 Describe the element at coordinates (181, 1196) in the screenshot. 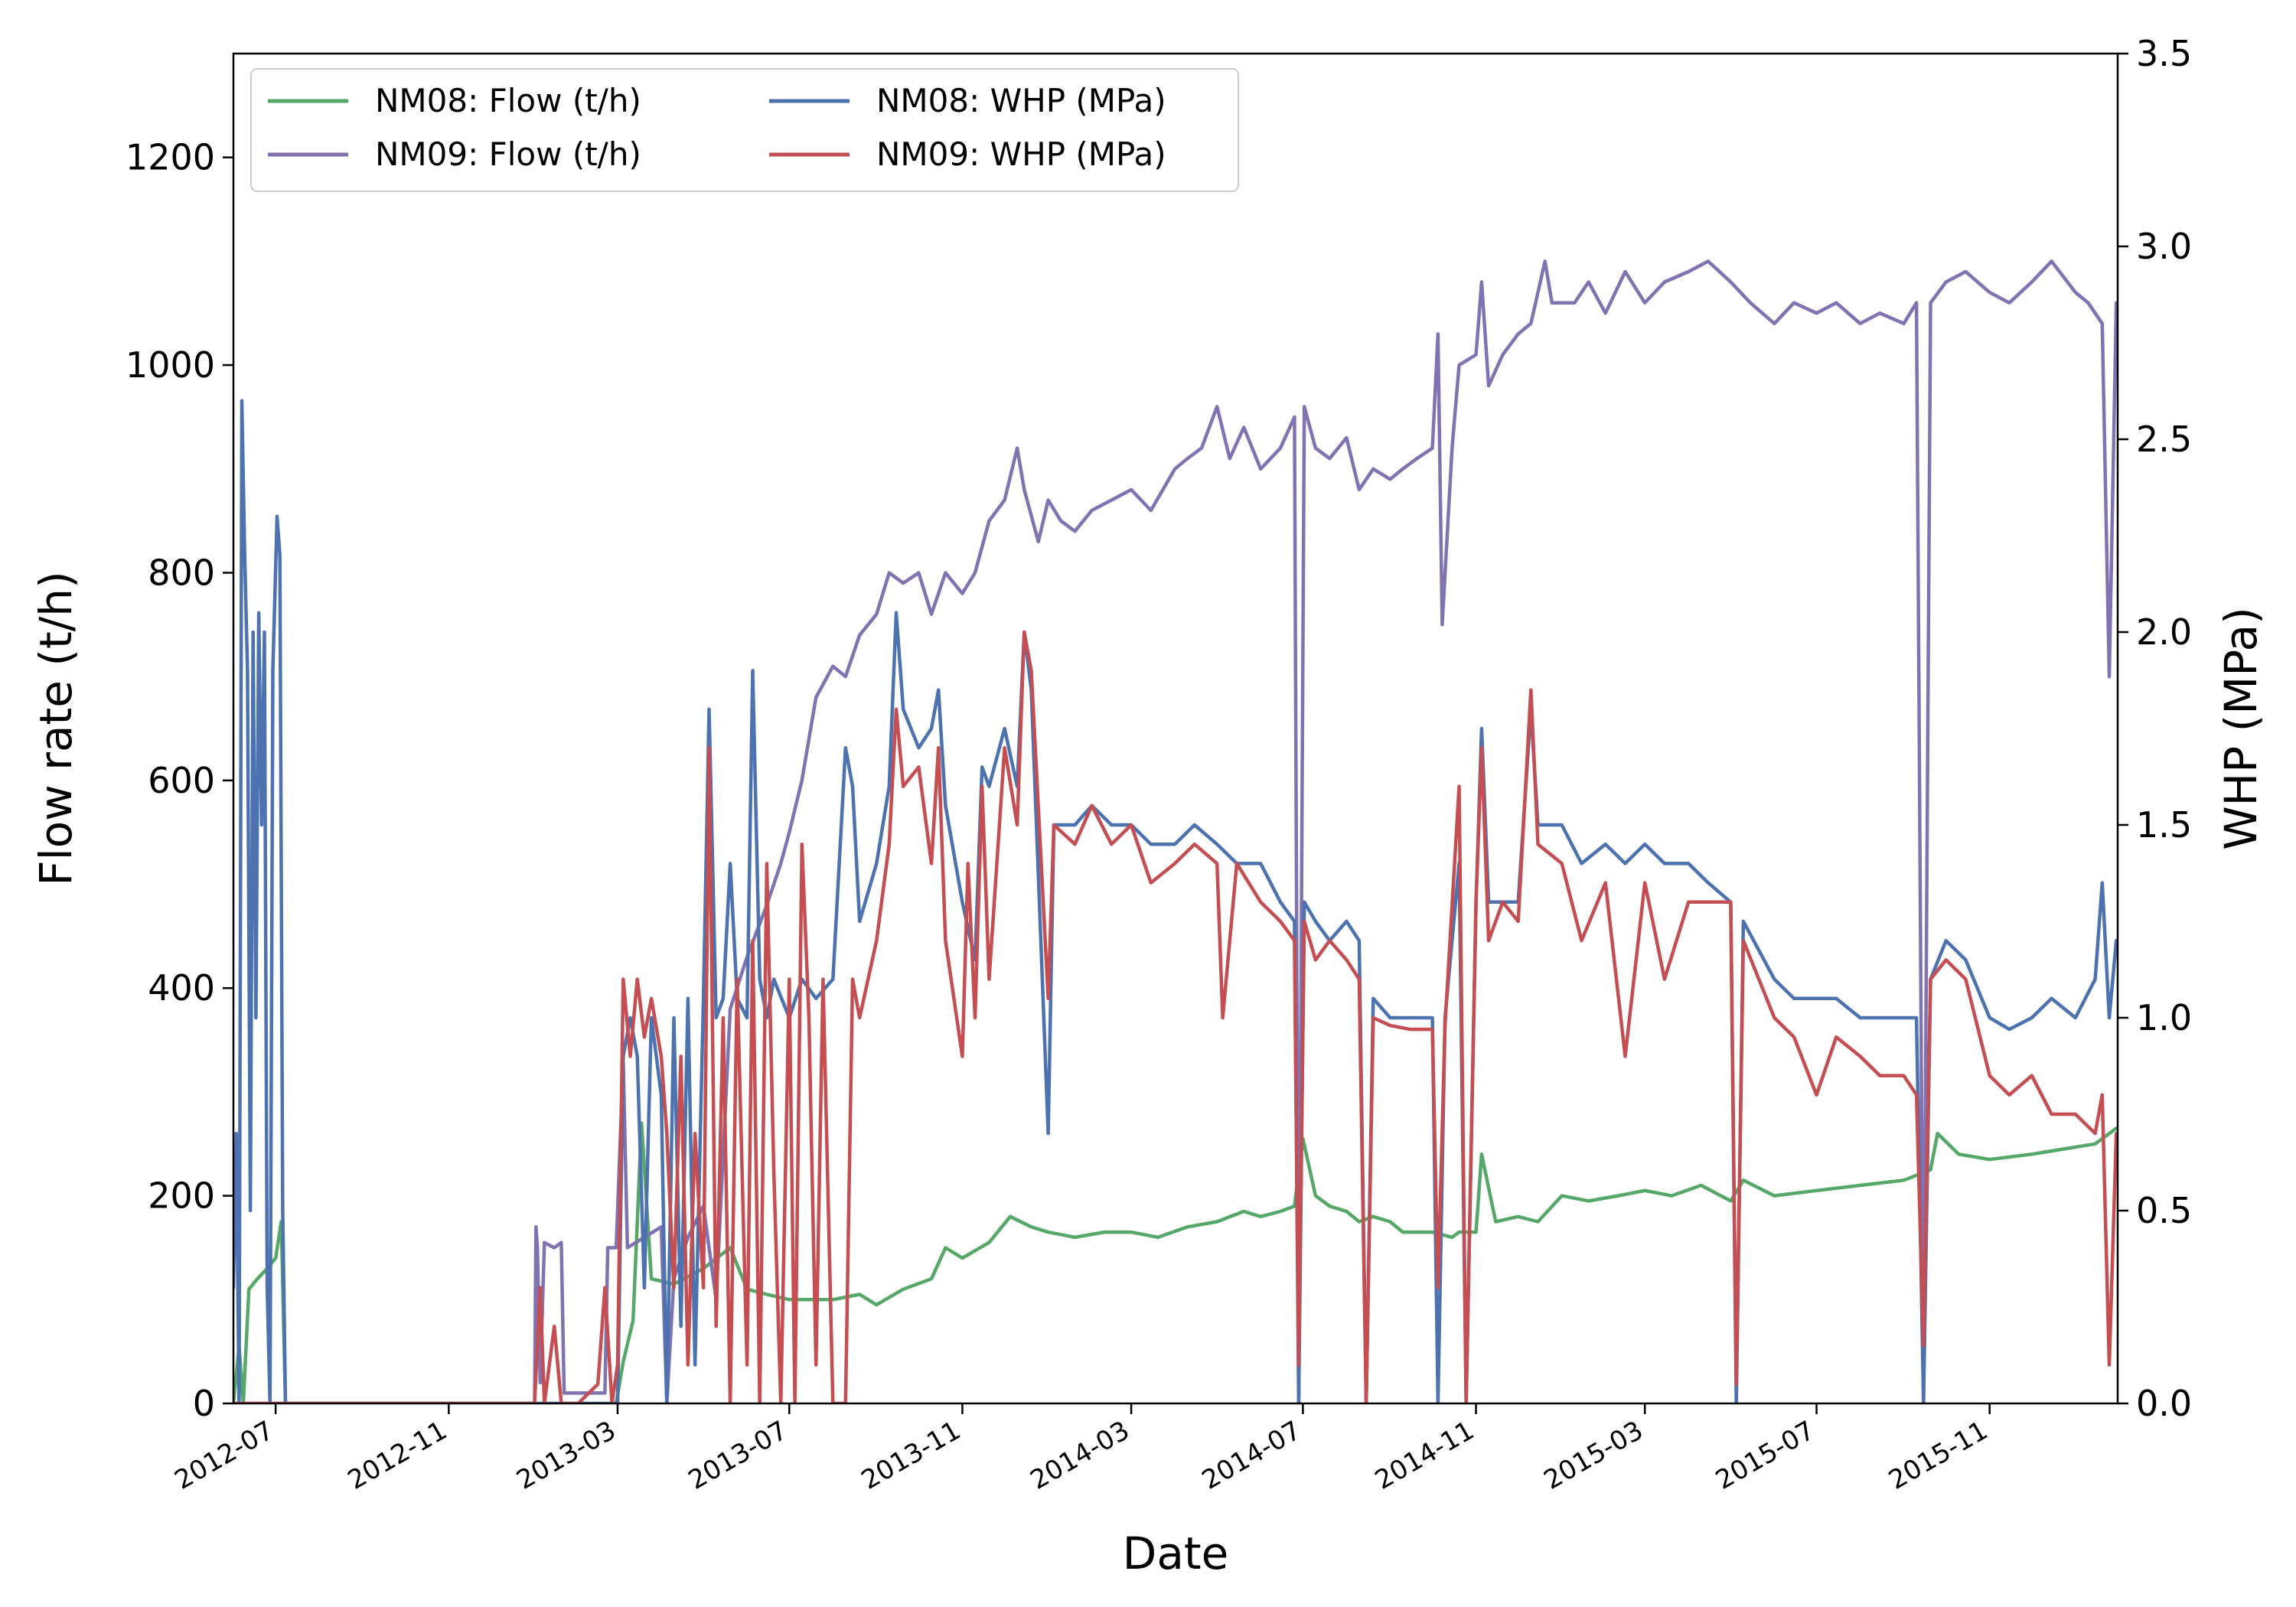

I see `y-tick-label: 200` at that location.